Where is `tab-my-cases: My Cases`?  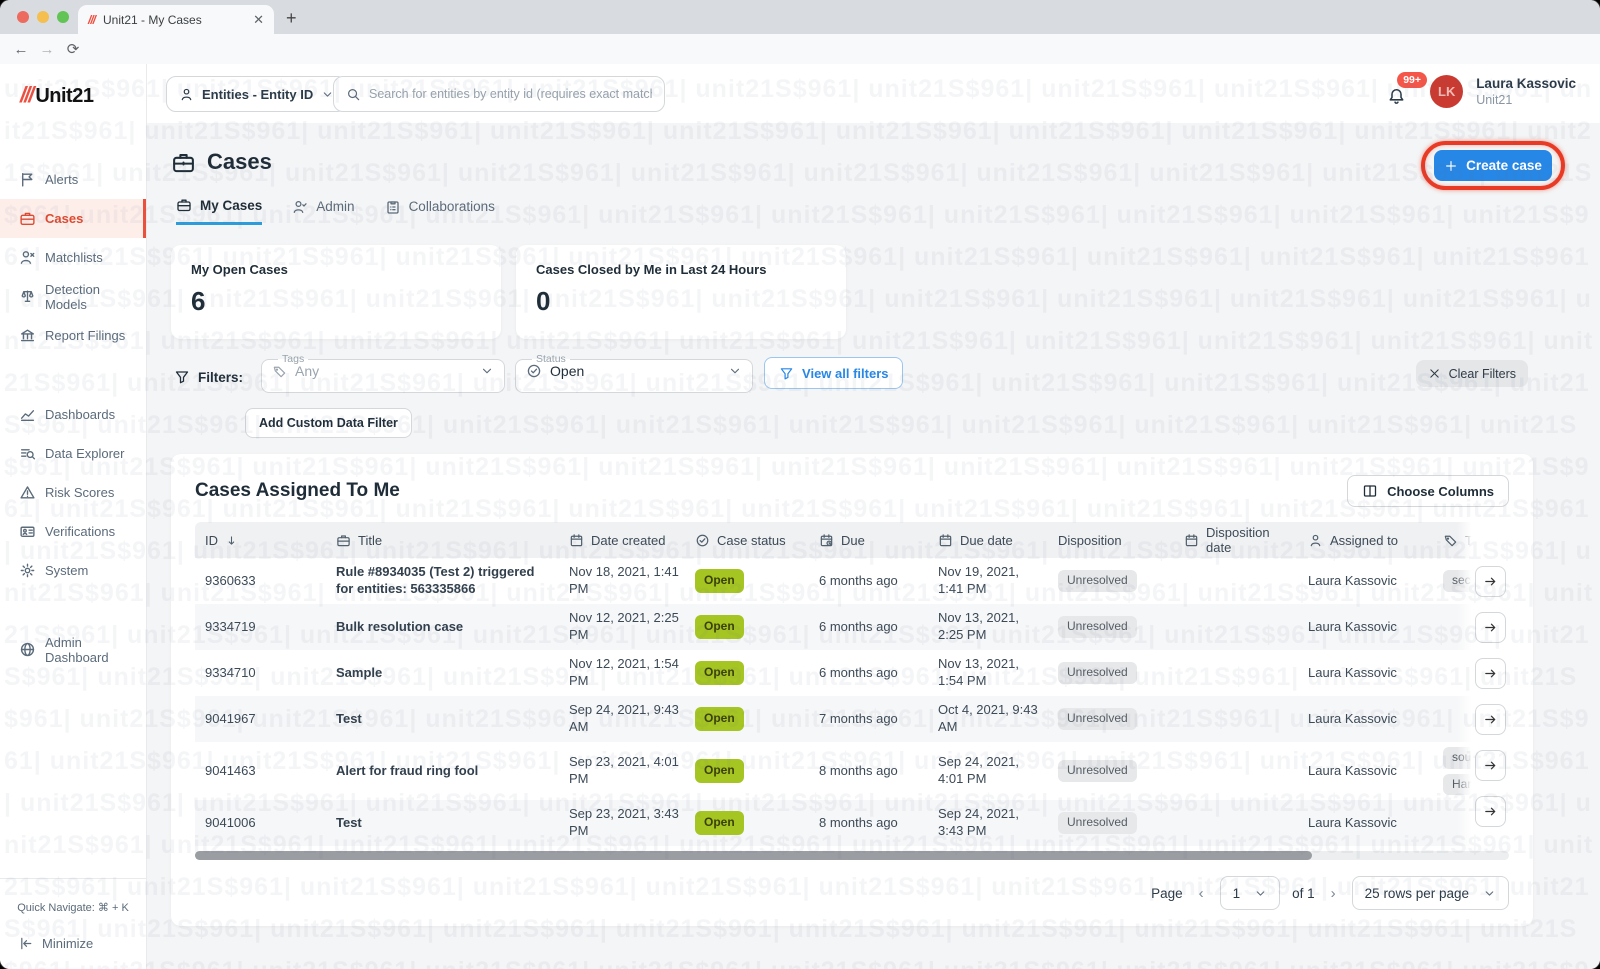 tab-my-cases: My Cases is located at coordinates (219, 211).